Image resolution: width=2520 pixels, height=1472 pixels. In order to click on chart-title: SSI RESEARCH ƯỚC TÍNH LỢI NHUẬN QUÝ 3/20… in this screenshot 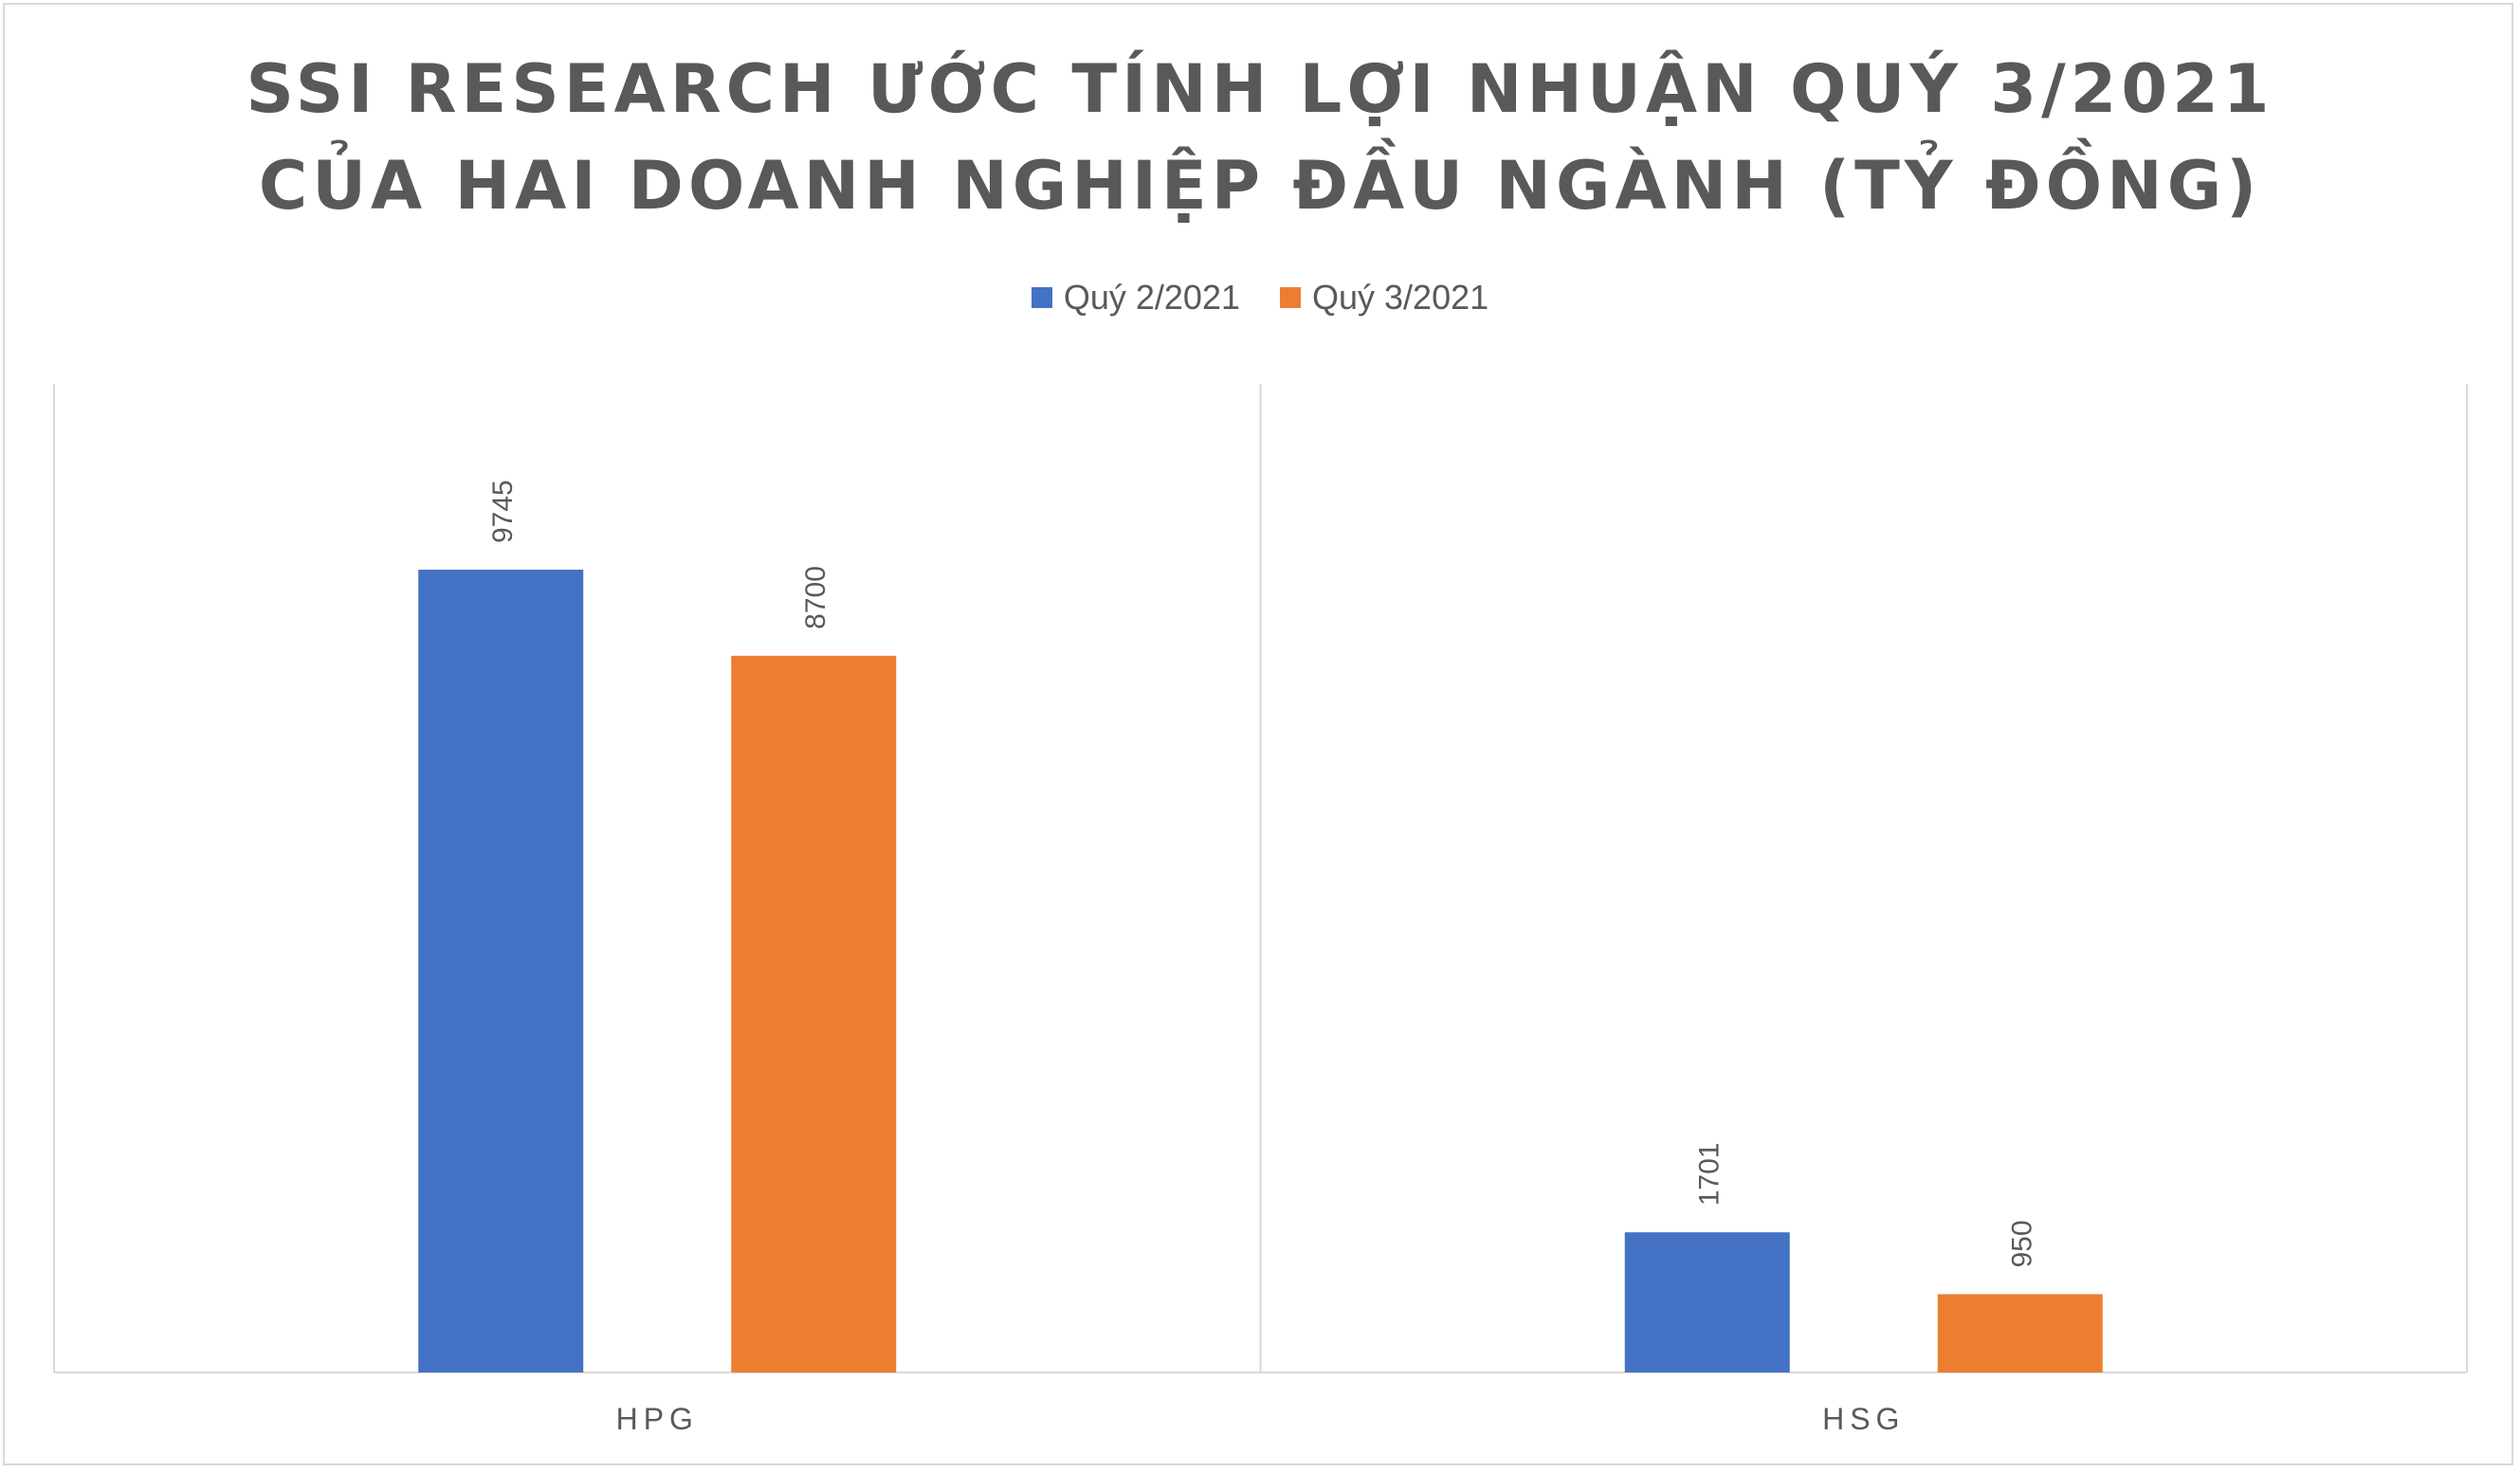, I will do `click(1260, 137)`.